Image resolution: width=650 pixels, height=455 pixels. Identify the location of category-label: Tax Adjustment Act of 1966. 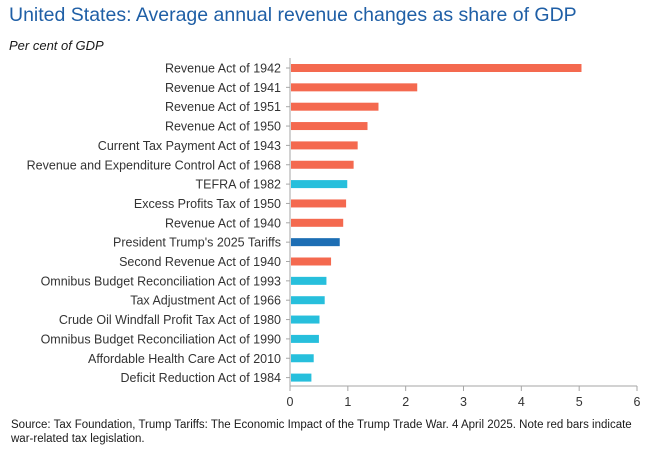
(205, 301).